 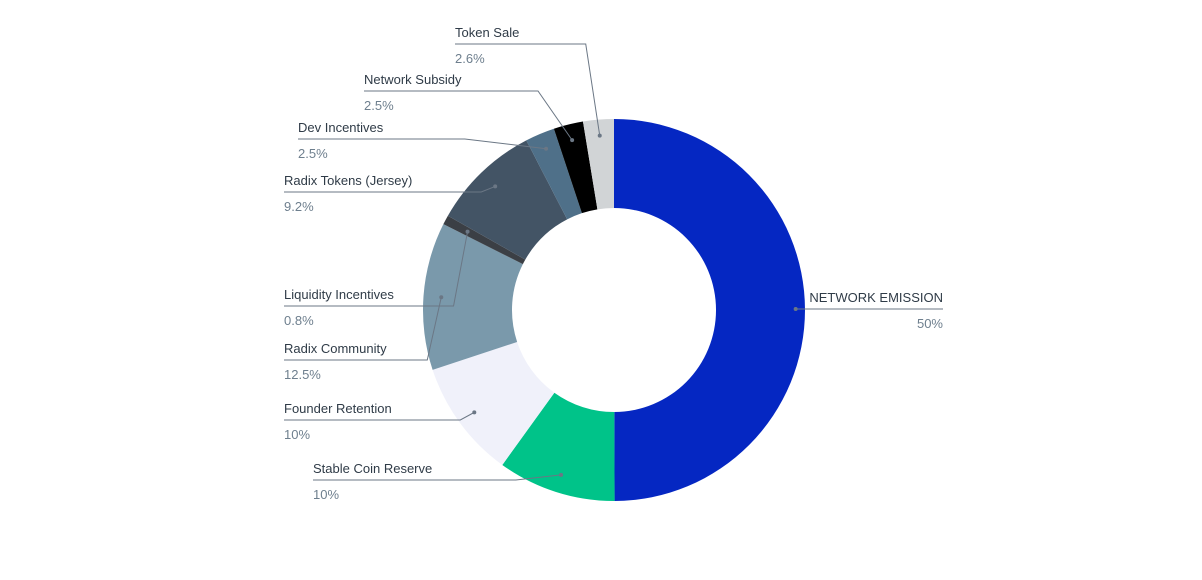 I want to click on label-radix-community: Radix Community, so click(x=335, y=348).